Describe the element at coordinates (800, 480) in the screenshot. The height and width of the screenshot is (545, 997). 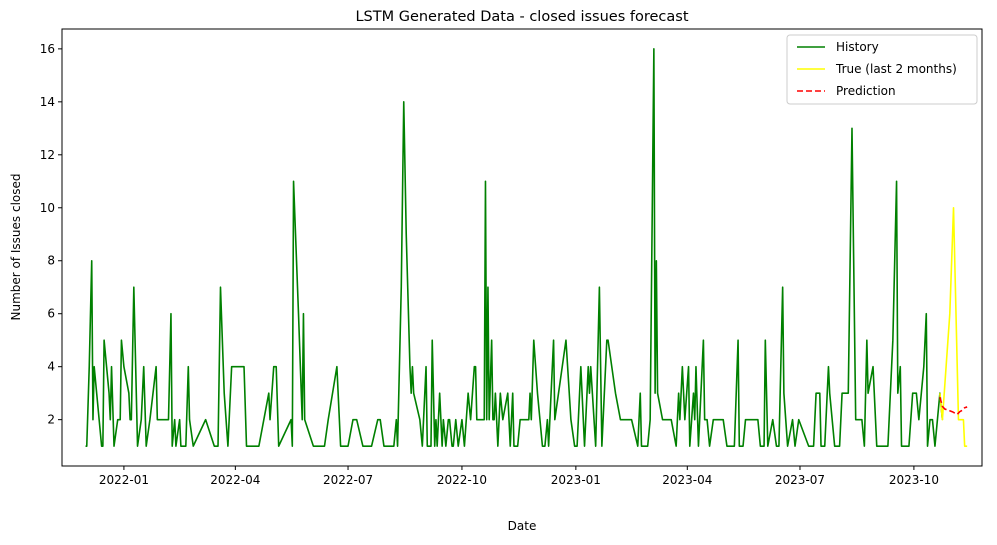
I see `x-tick-label: 2023-07` at that location.